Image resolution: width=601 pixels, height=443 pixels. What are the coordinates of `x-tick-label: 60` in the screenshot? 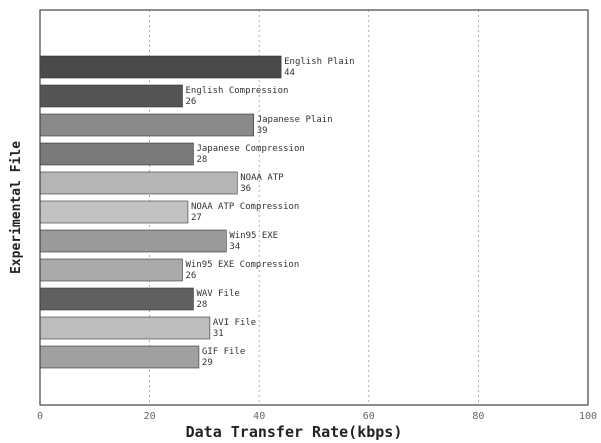 It's located at (369, 416).